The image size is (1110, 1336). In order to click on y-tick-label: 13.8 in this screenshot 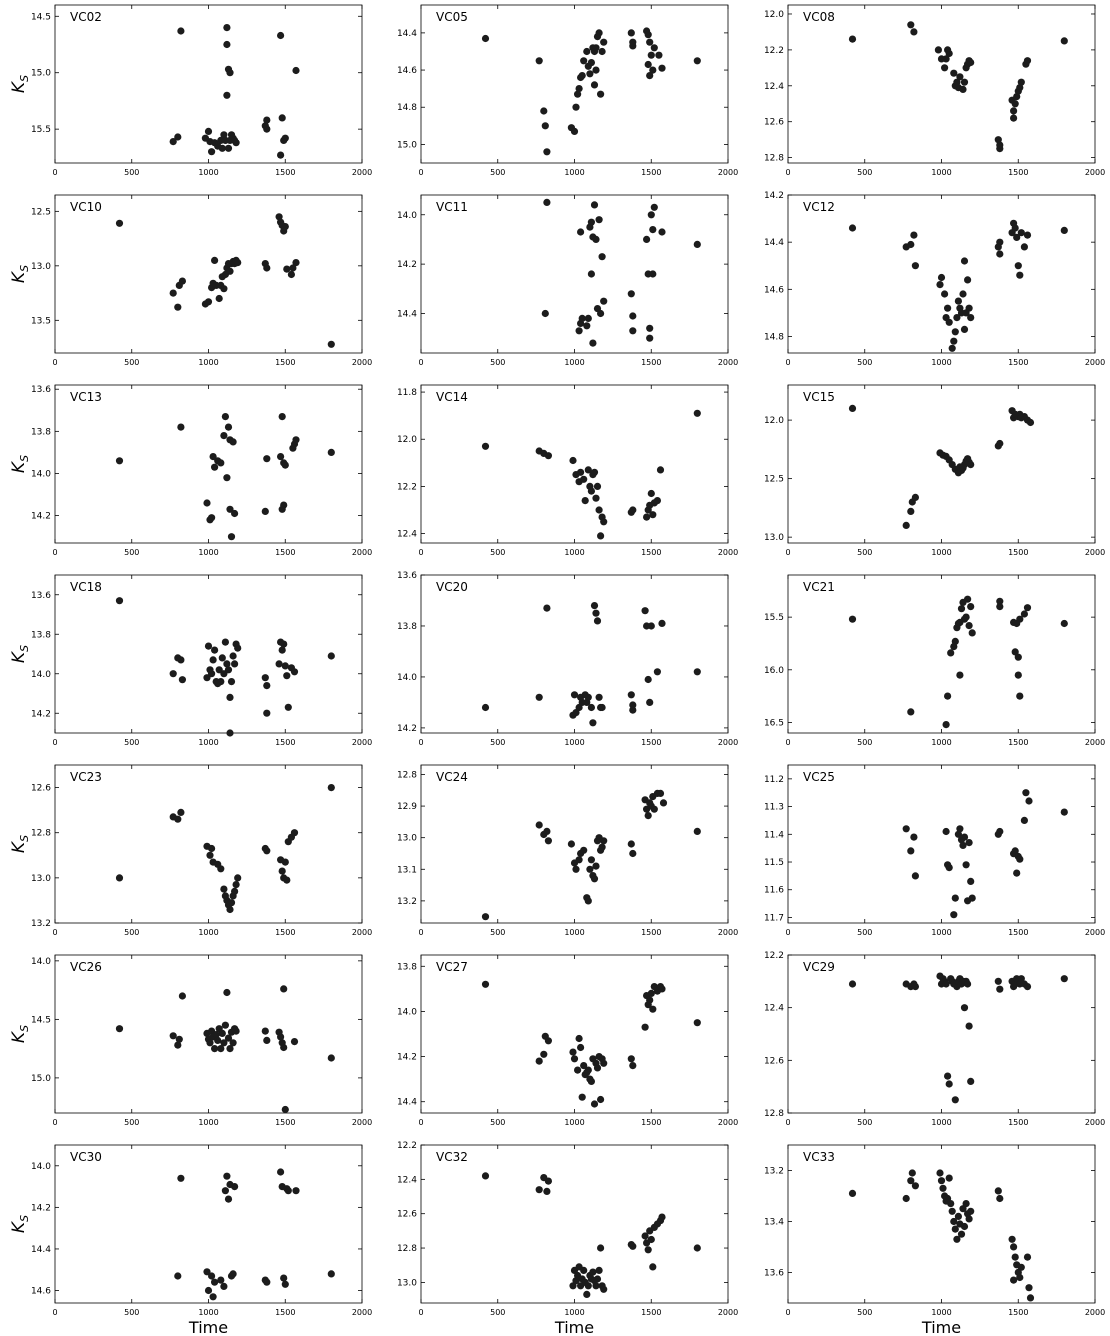, I will do `click(41, 635)`.